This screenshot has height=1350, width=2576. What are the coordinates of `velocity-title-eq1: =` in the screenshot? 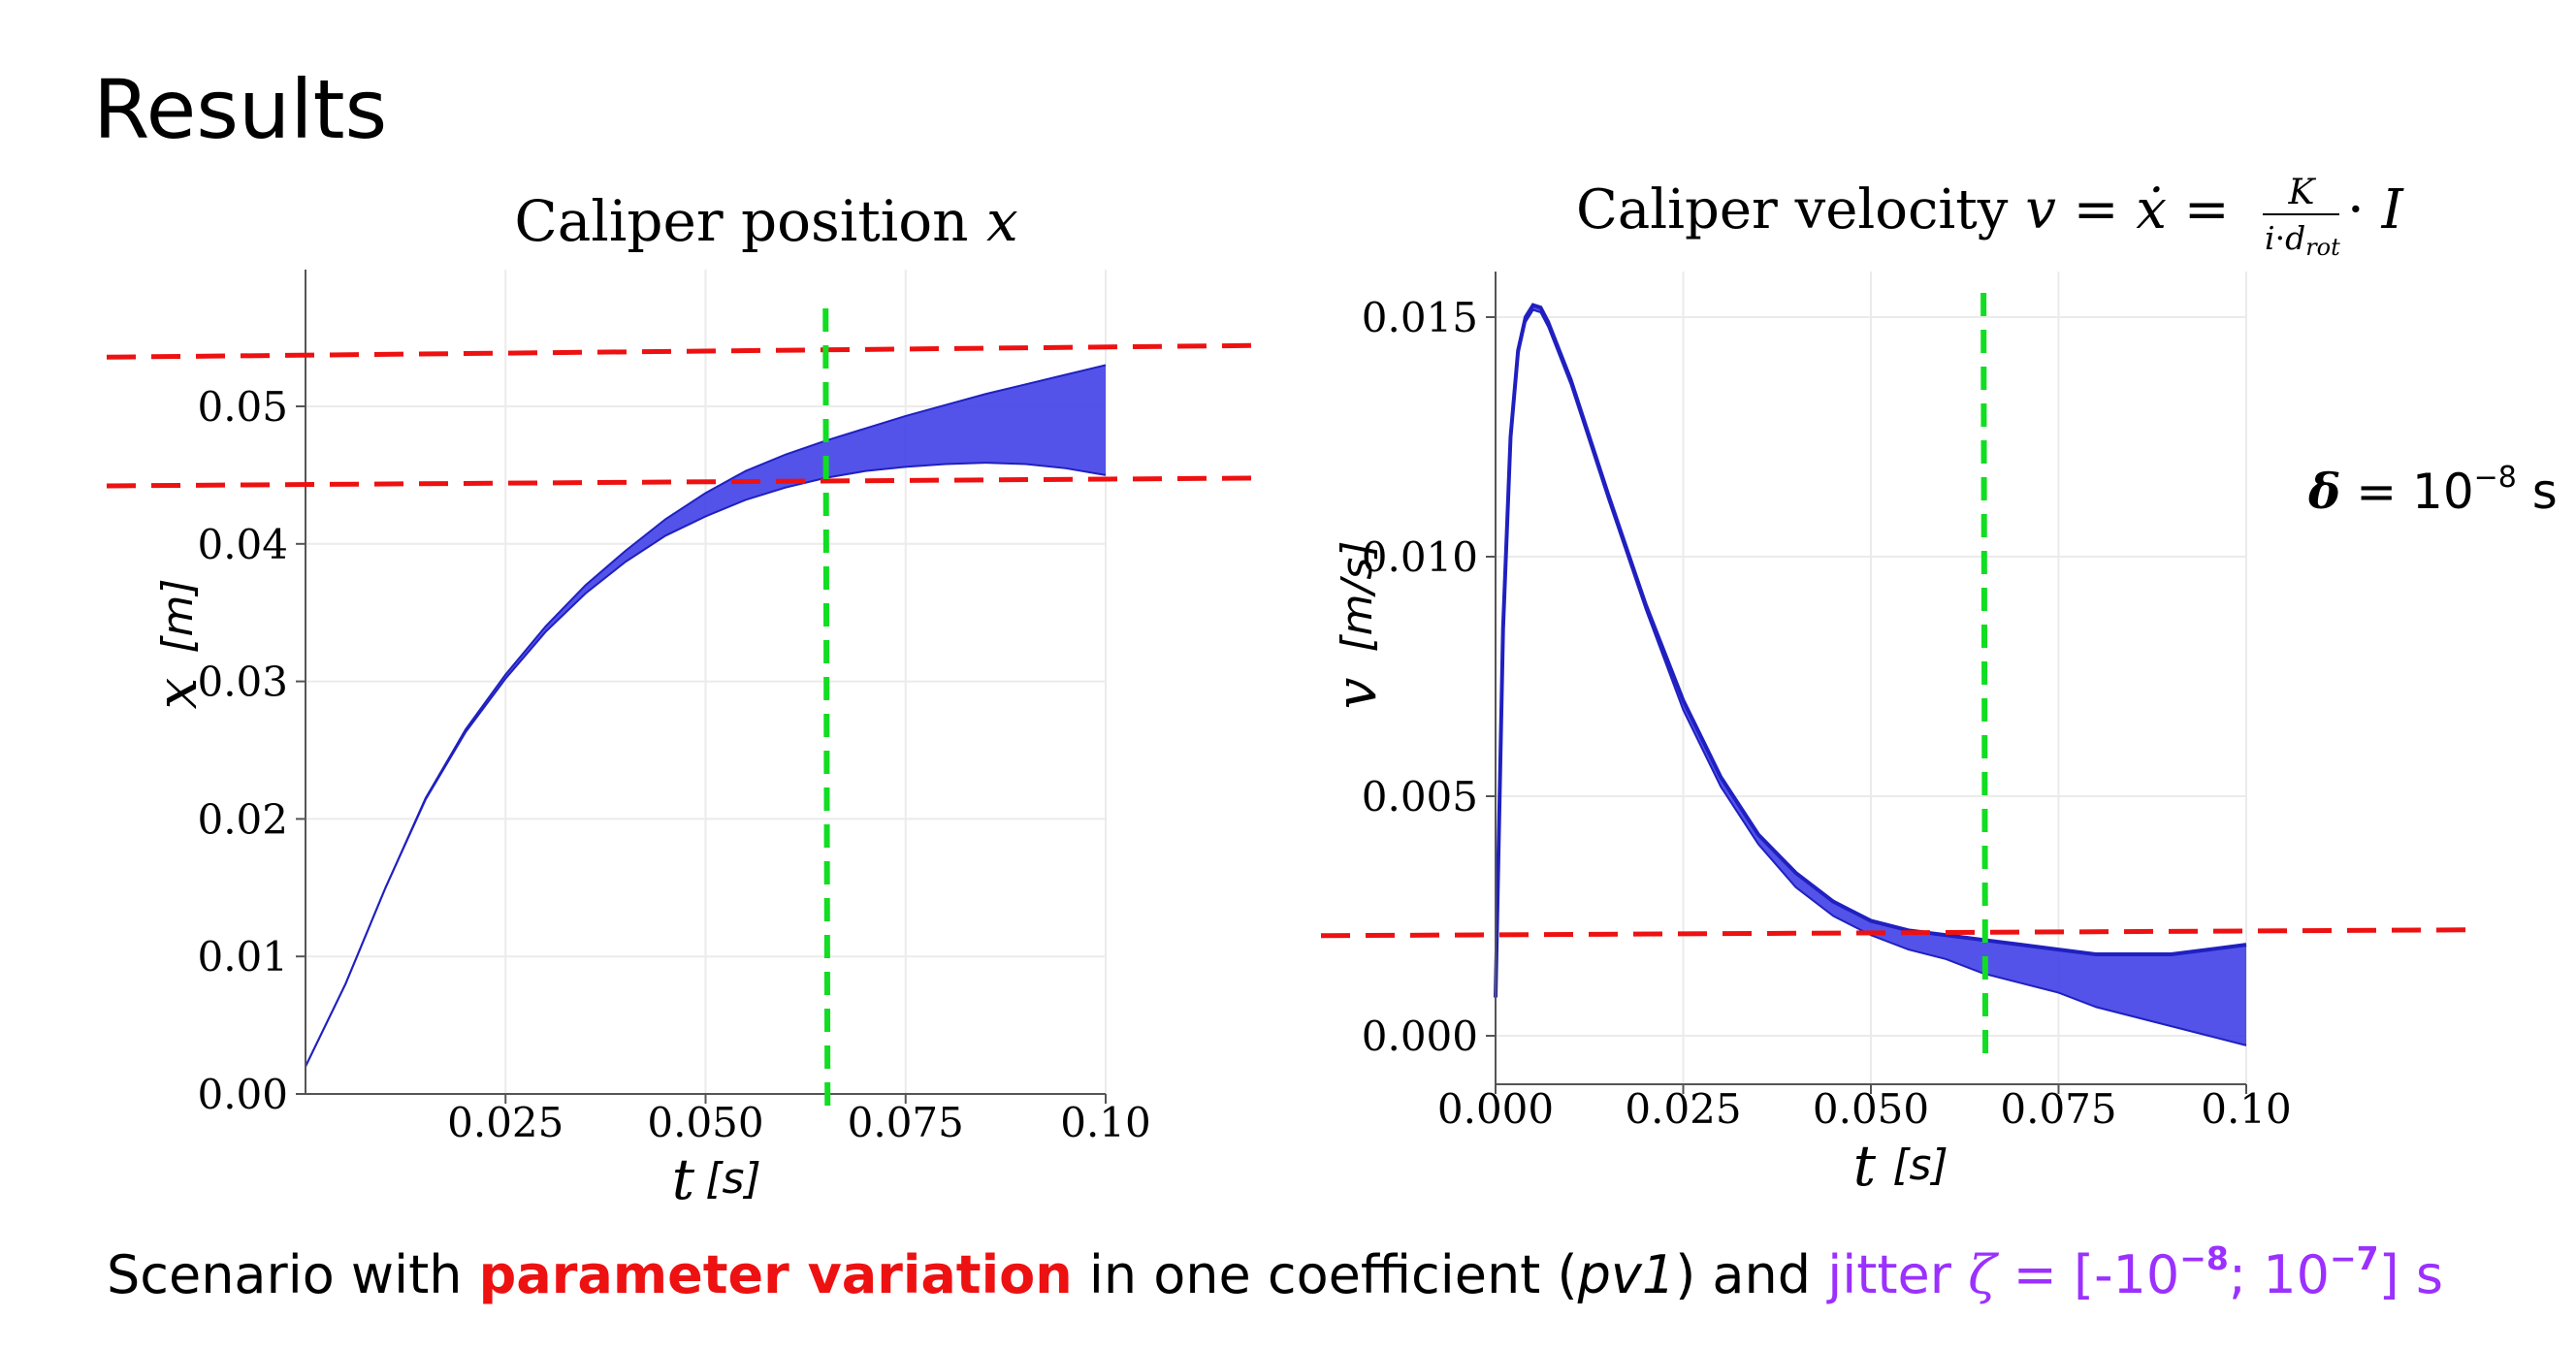 It's located at (2096, 209).